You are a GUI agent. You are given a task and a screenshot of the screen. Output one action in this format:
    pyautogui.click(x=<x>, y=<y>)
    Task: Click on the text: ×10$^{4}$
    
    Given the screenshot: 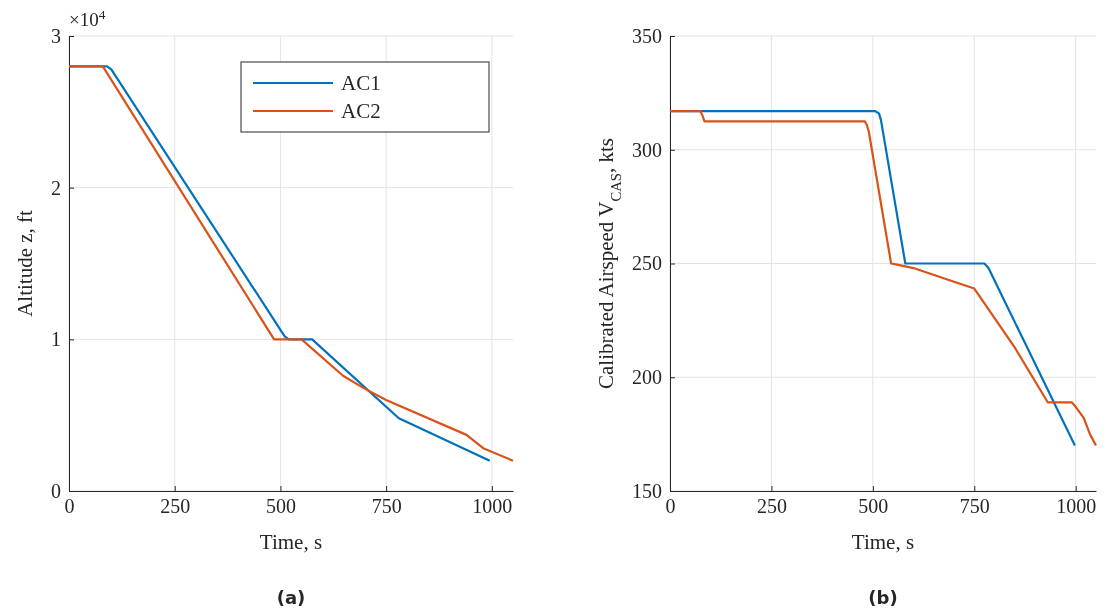 What is the action you would take?
    pyautogui.click(x=87, y=18)
    